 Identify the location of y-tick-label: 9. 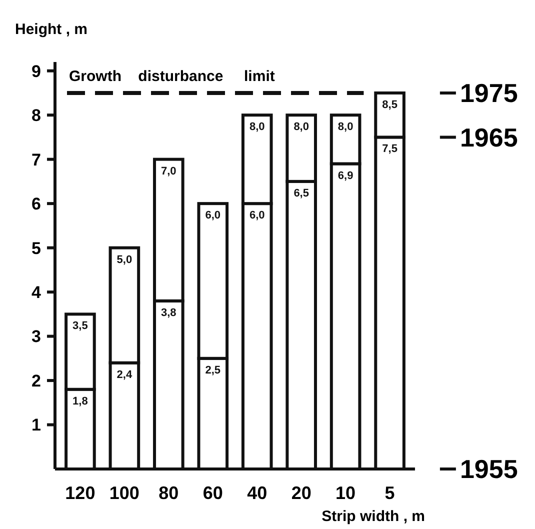
(36, 71).